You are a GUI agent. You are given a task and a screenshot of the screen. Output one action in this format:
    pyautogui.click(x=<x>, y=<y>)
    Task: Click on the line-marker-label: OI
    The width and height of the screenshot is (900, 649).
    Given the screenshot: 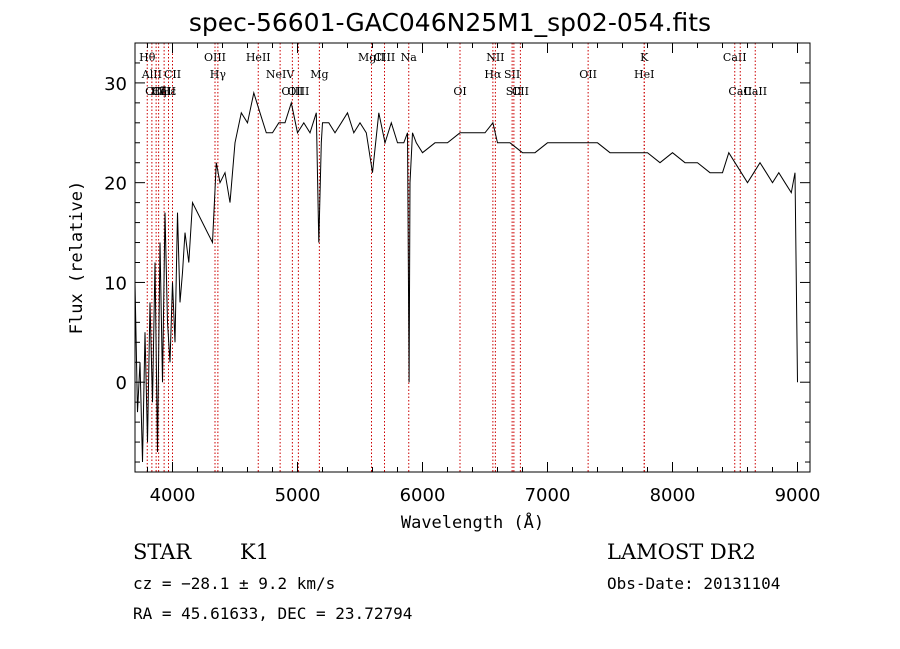 What is the action you would take?
    pyautogui.click(x=459, y=91)
    